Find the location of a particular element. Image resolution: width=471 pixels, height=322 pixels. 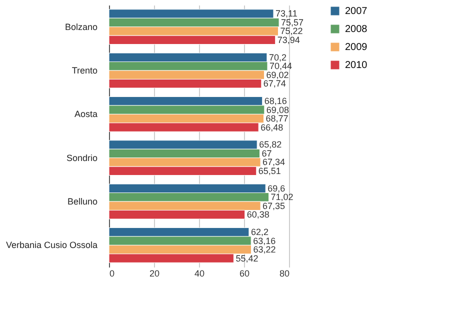

data-label: 69,6 is located at coordinates (277, 188).